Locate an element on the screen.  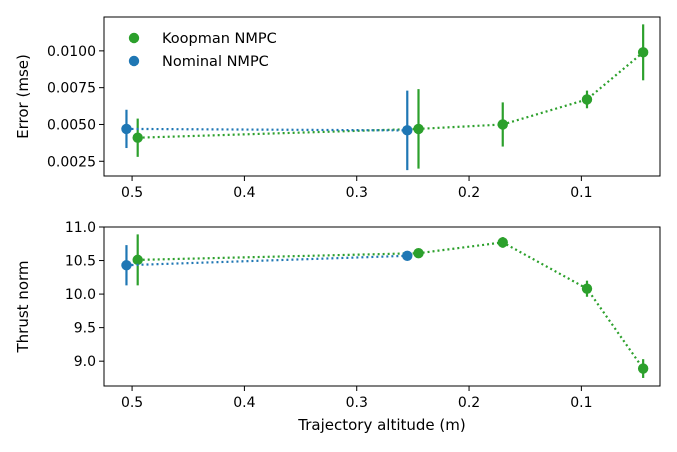
y-tick-label: 9.0 is located at coordinates (85, 362).